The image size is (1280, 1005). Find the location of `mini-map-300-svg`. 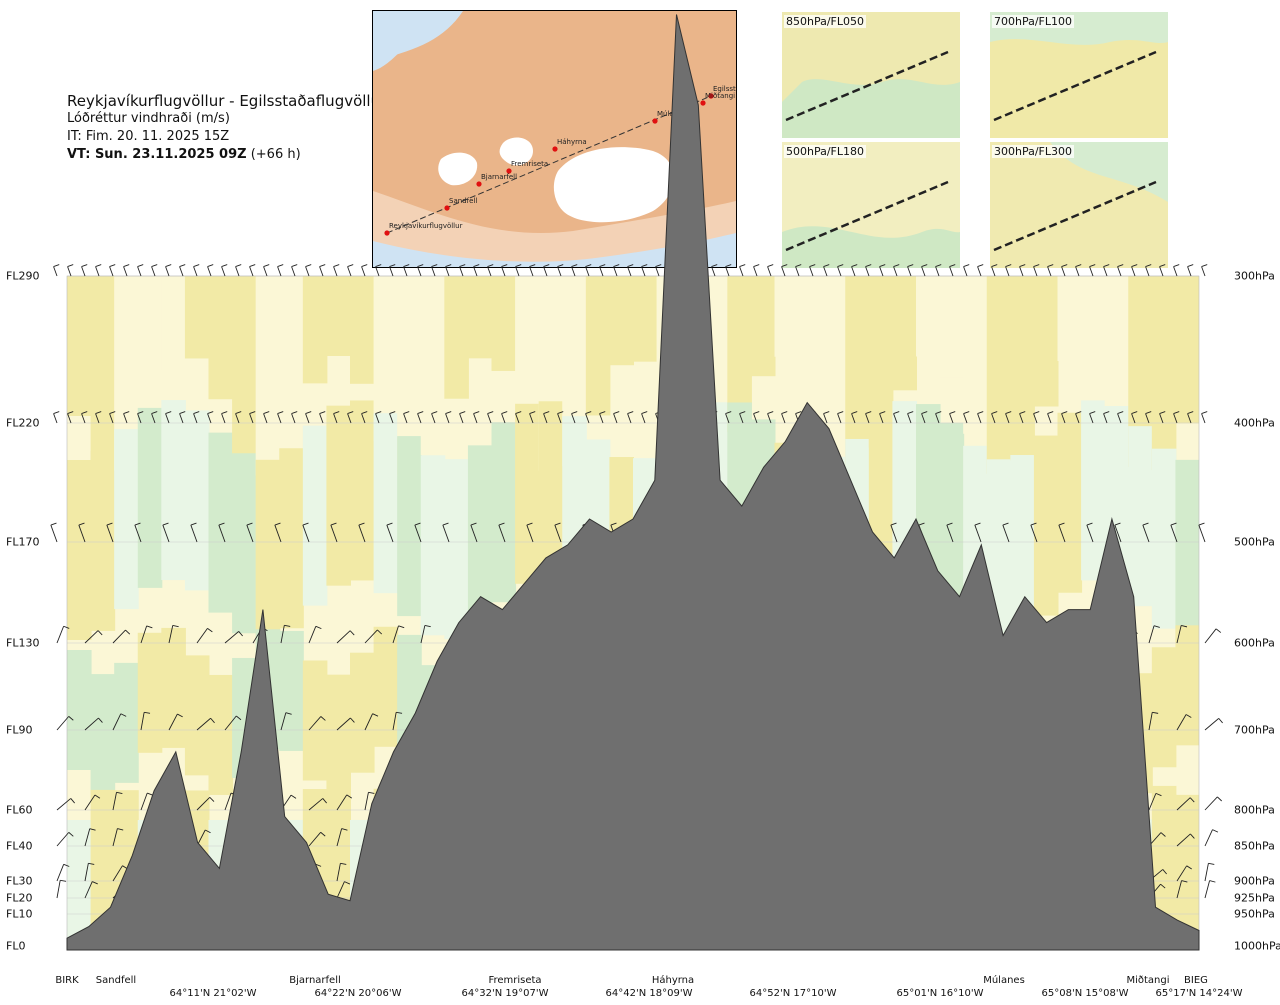

mini-map-300-svg is located at coordinates (1079, 205).